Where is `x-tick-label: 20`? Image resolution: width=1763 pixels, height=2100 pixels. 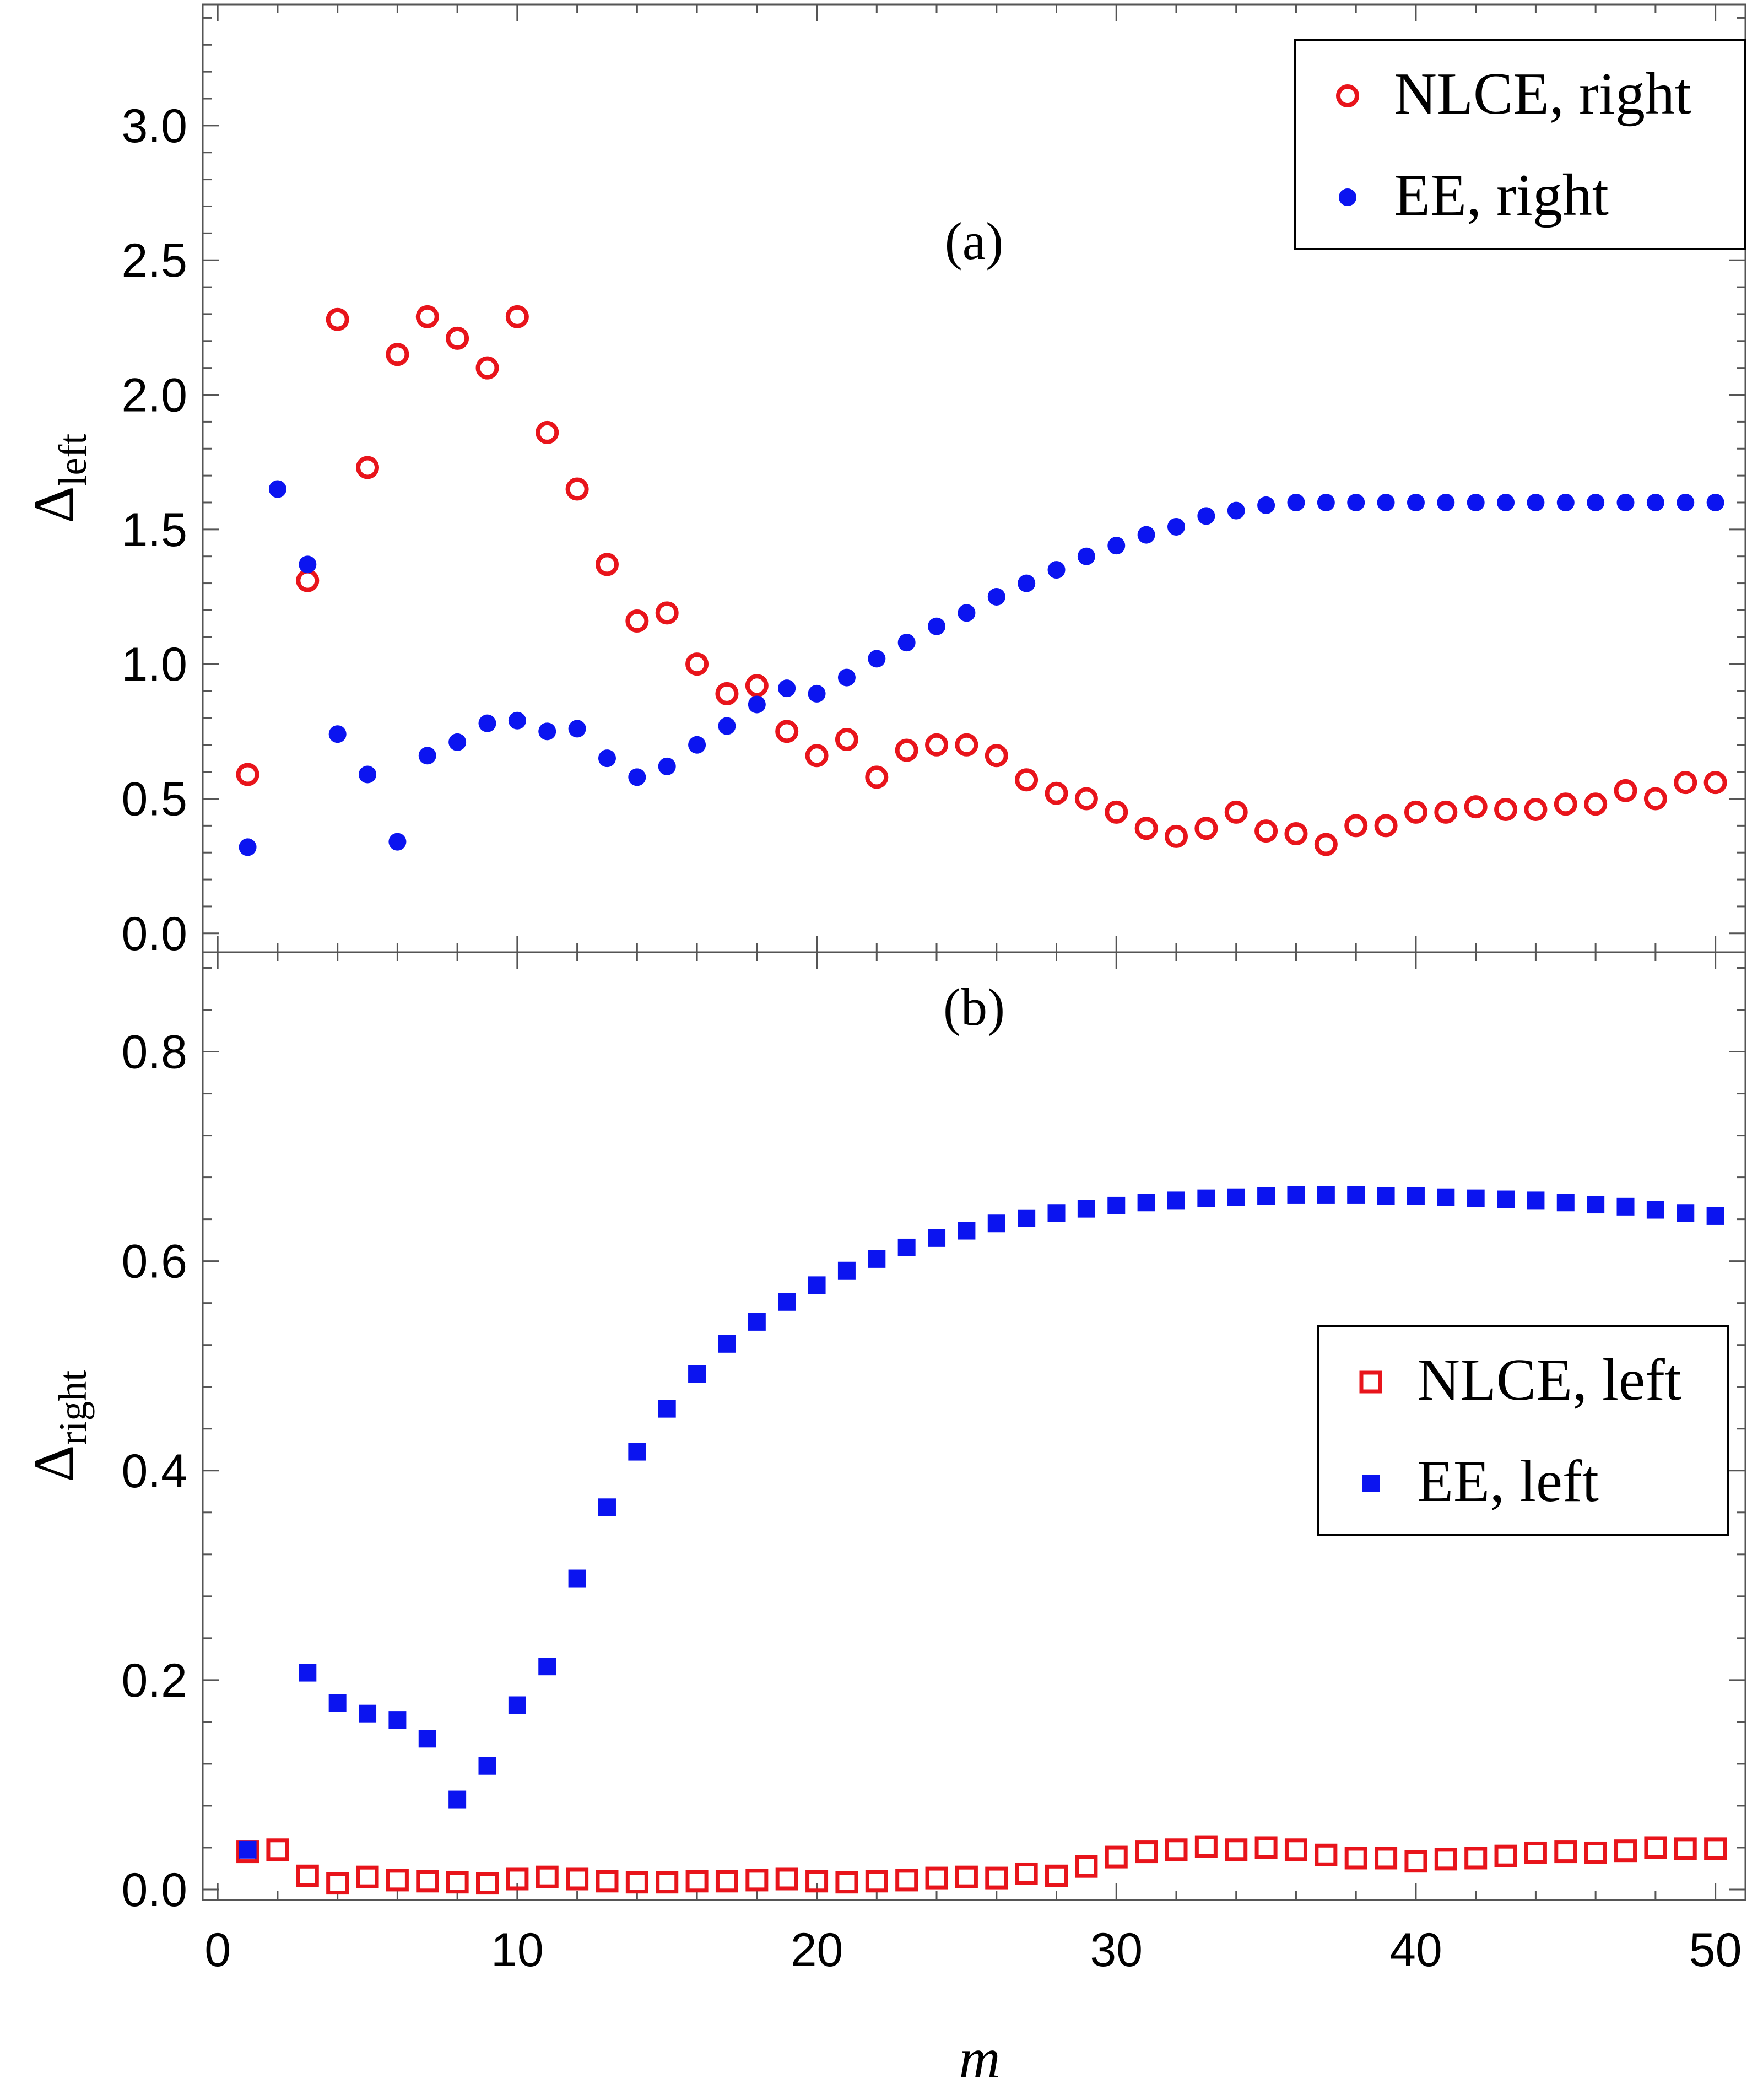 x-tick-label: 20 is located at coordinates (817, 1950).